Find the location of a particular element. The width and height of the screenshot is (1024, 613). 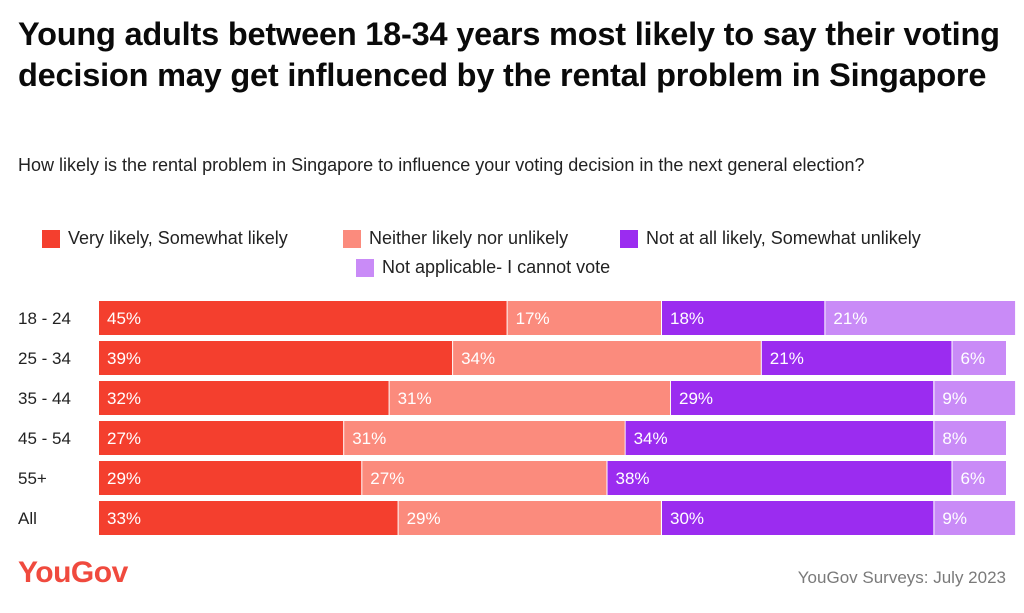

yougov-logo: YouGov is located at coordinates (73, 572).